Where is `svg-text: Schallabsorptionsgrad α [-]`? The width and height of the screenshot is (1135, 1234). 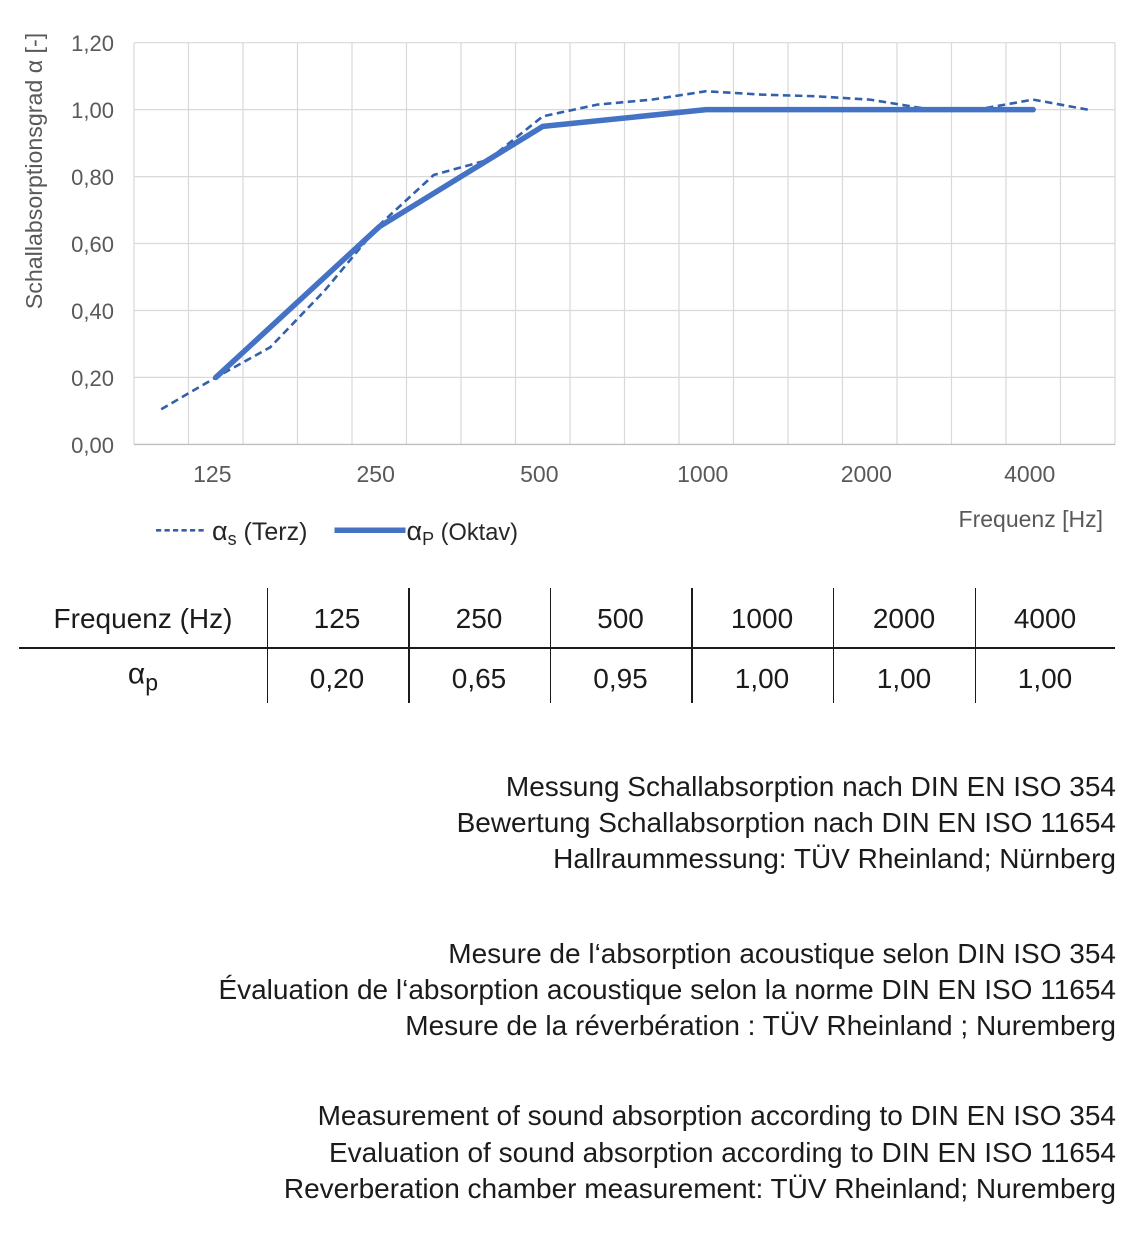 svg-text: Schallabsorptionsgrad α [-] is located at coordinates (34, 171).